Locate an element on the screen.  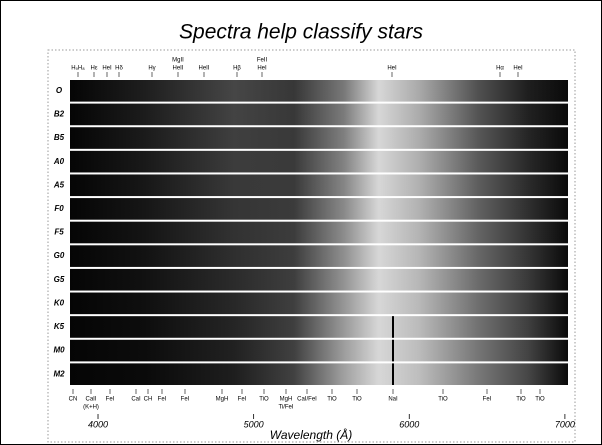
class-label: F0 is located at coordinates (59, 208).